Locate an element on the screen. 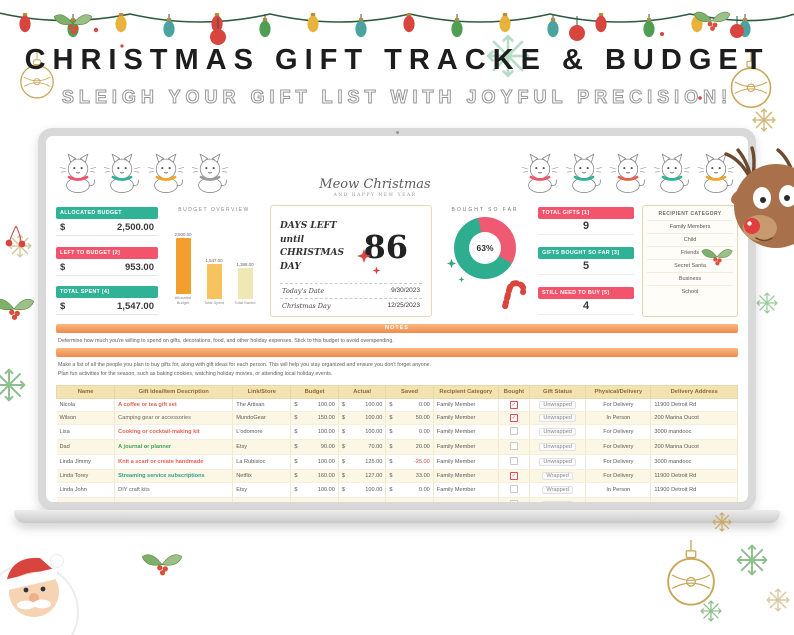  cell-store: The Artisan is located at coordinates (262, 405).